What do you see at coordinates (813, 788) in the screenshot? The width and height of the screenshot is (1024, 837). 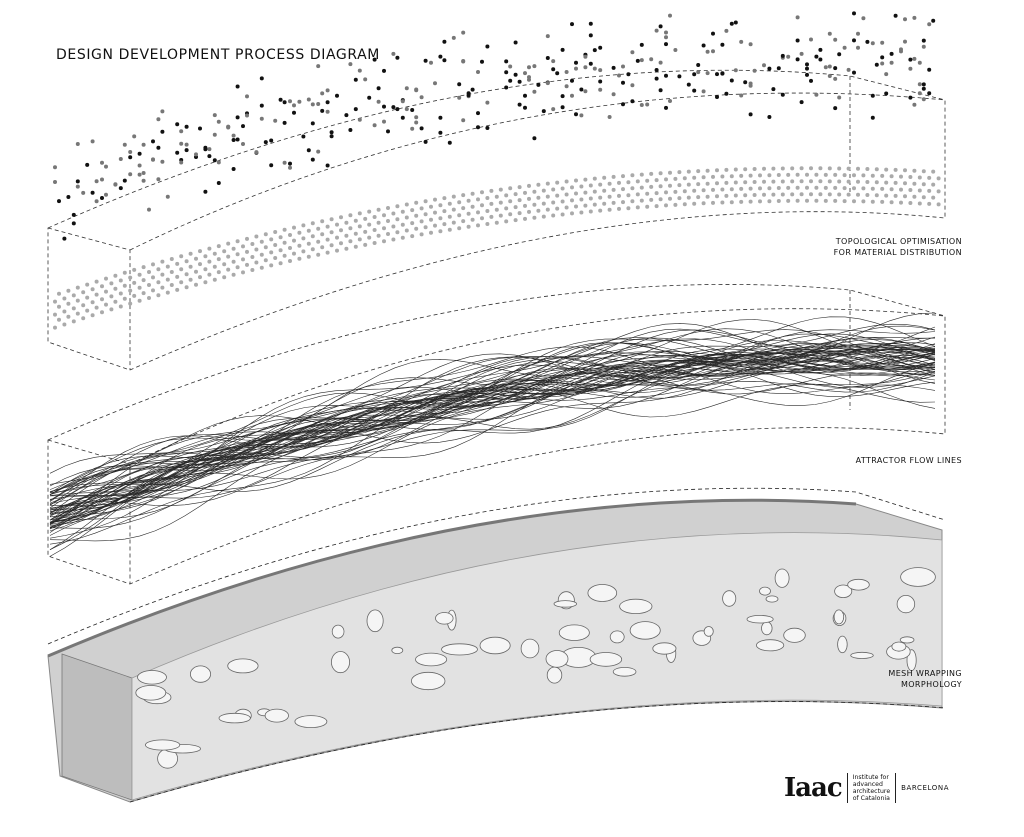 I see `logo-mark: Iaac` at bounding box center [813, 788].